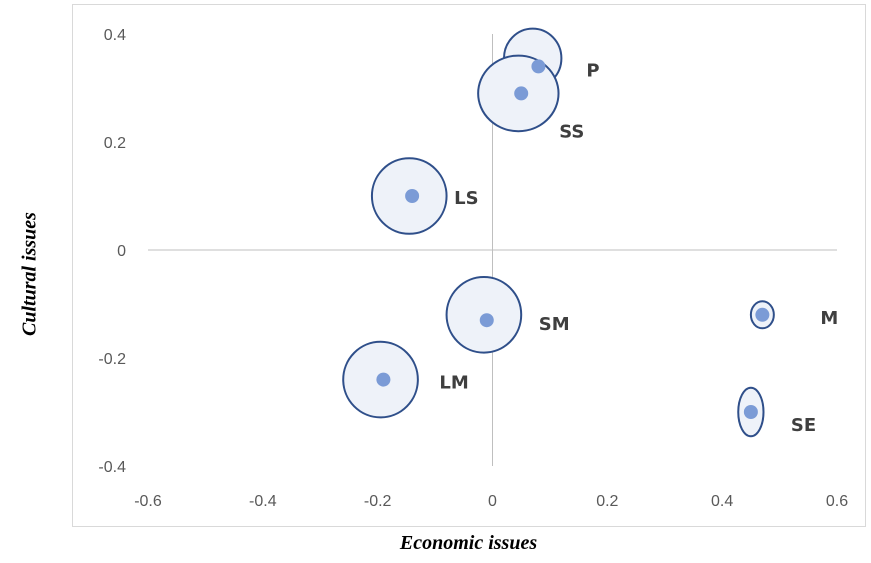 The height and width of the screenshot is (563, 871). Describe the element at coordinates (592, 70) in the screenshot. I see `point-label-p: P` at that location.